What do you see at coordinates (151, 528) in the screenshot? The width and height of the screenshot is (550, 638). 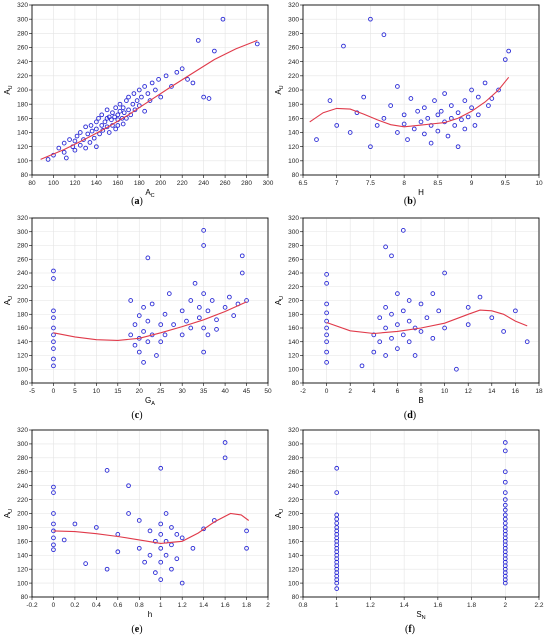 I see `fit-curve` at bounding box center [151, 528].